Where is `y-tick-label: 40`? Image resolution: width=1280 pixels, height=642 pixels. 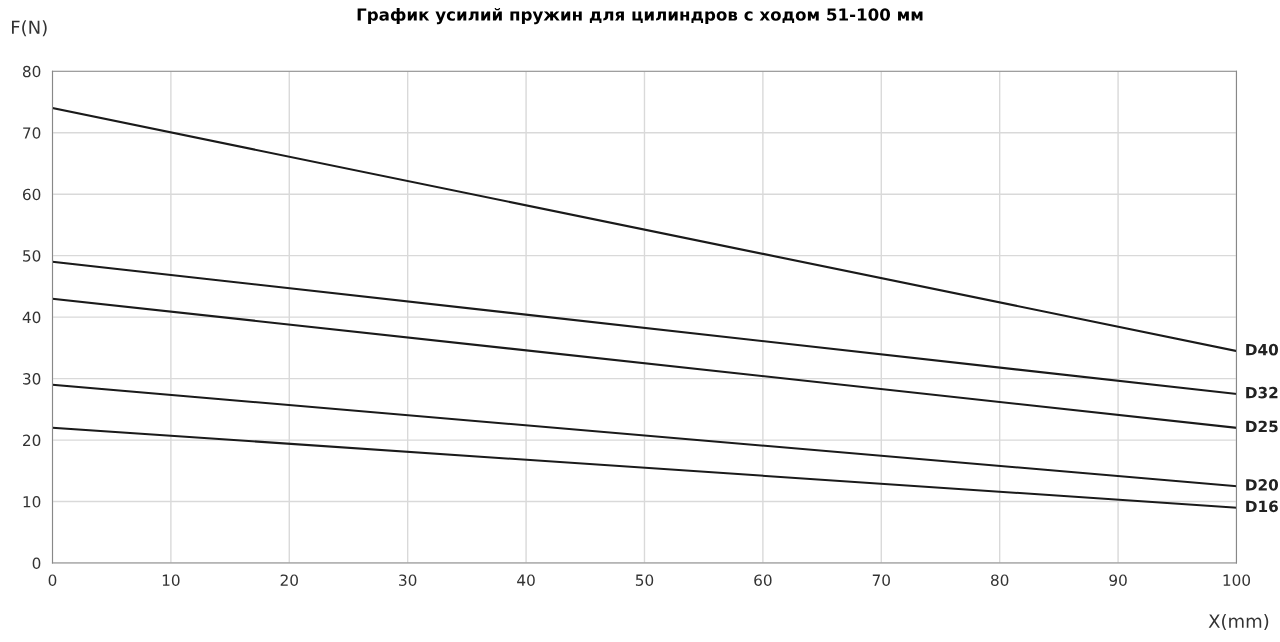
y-tick-label: 40 is located at coordinates (31, 317).